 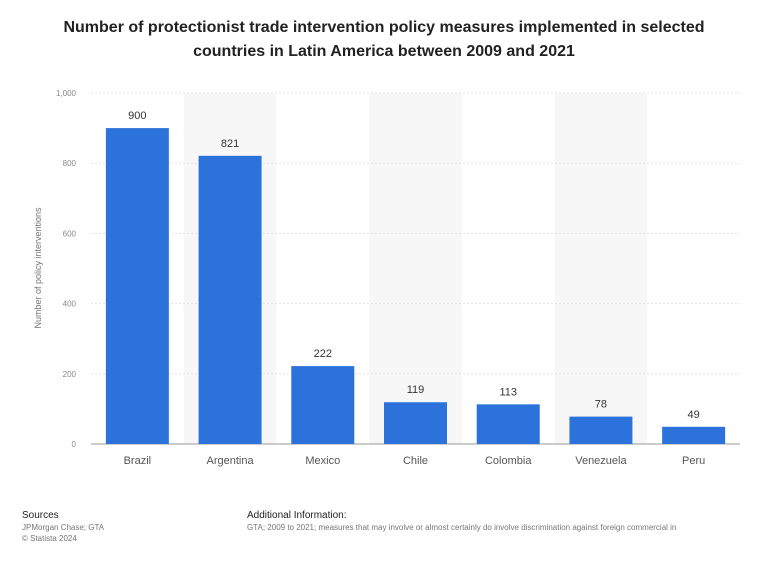 I want to click on data-label: 900, so click(x=137, y=116).